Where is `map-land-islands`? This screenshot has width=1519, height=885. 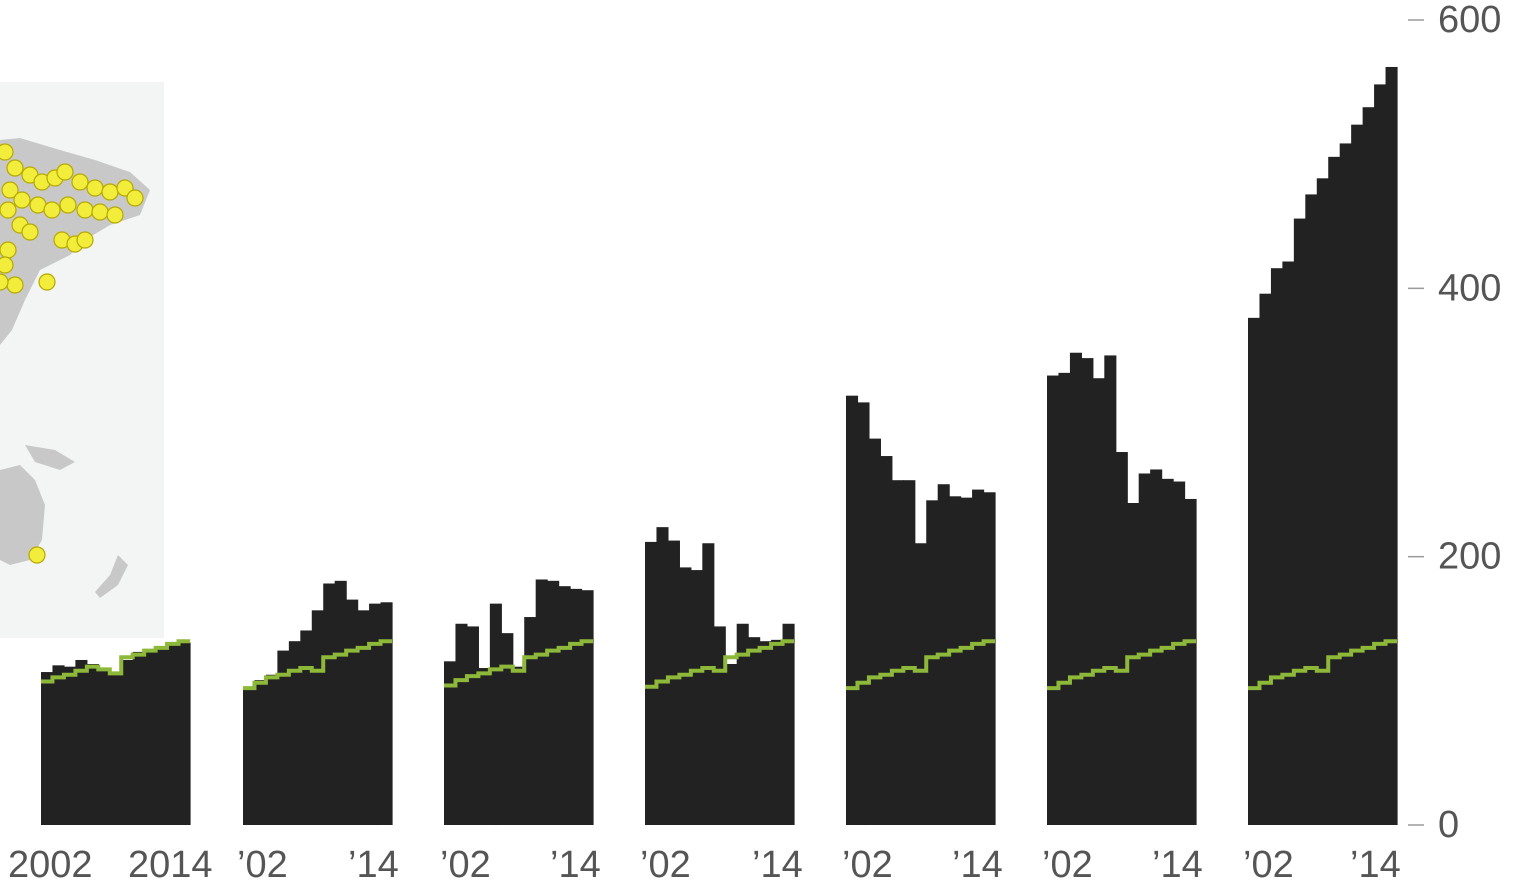
map-land-islands is located at coordinates (50, 457).